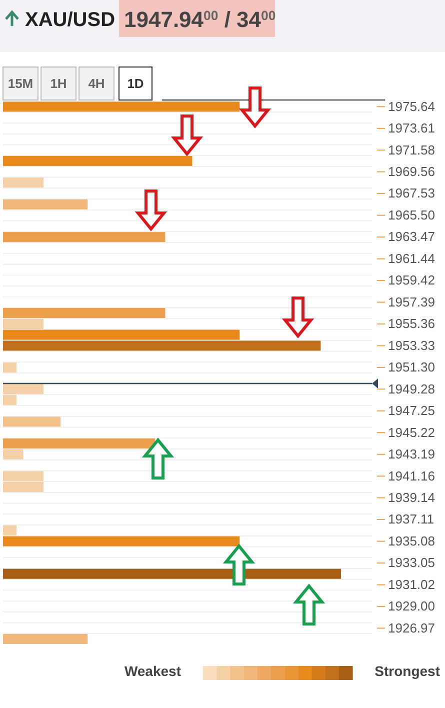  Describe the element at coordinates (407, 671) in the screenshot. I see `text: Strongest` at that location.